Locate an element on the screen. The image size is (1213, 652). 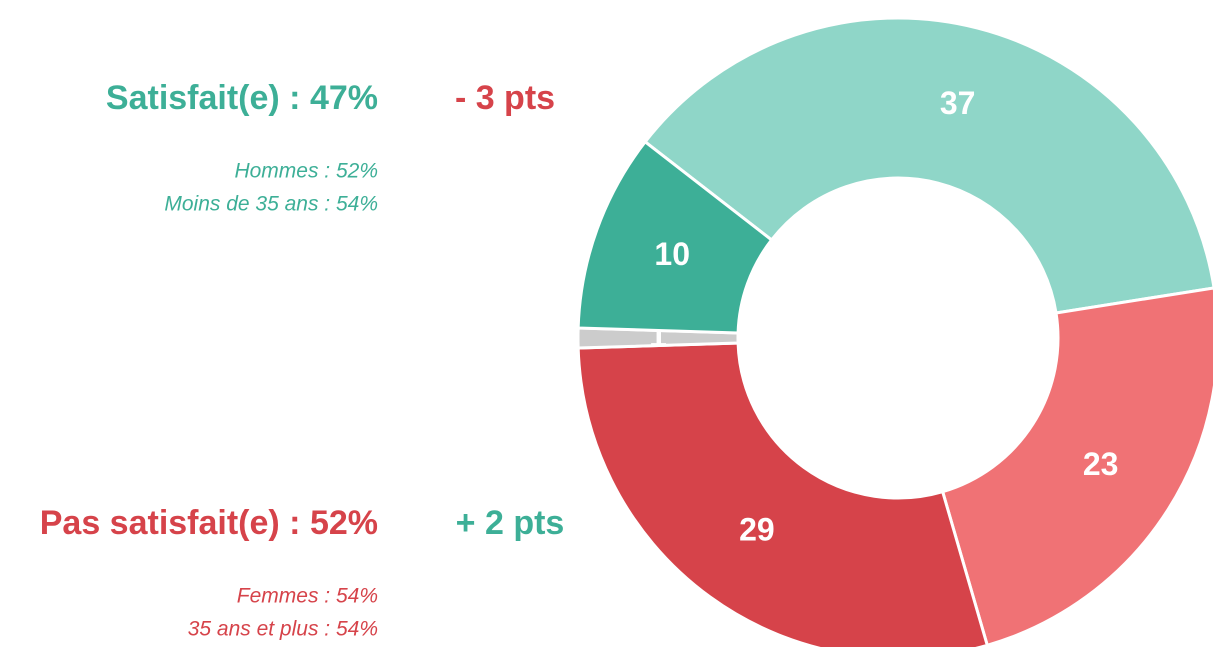
segment-label: 37 is located at coordinates (958, 103).